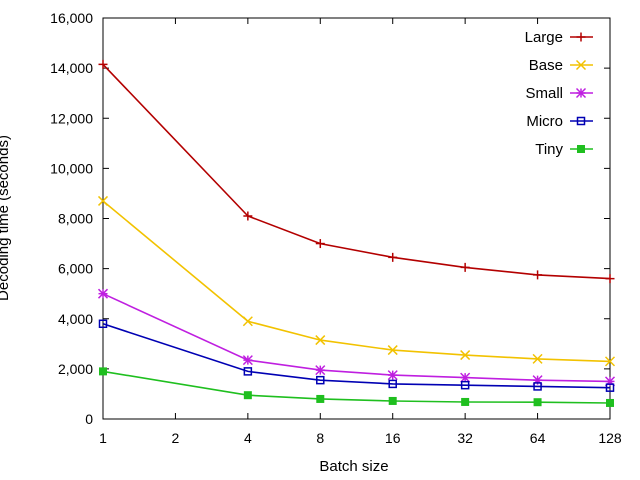  I want to click on legend-entry-large: Large, so click(559, 37).